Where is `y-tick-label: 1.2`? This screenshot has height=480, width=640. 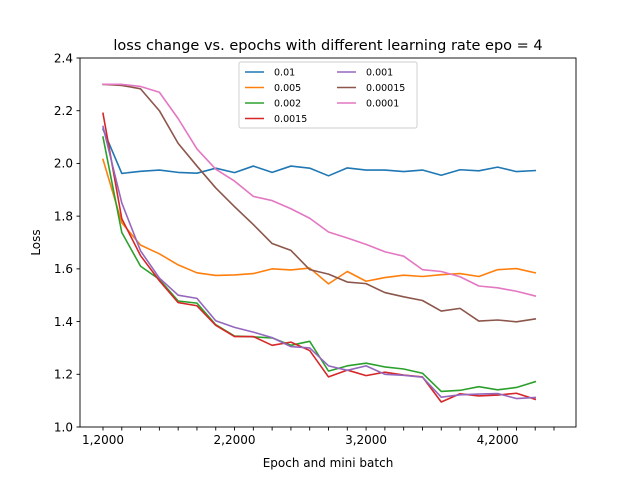
y-tick-label: 1.2 is located at coordinates (63, 375).